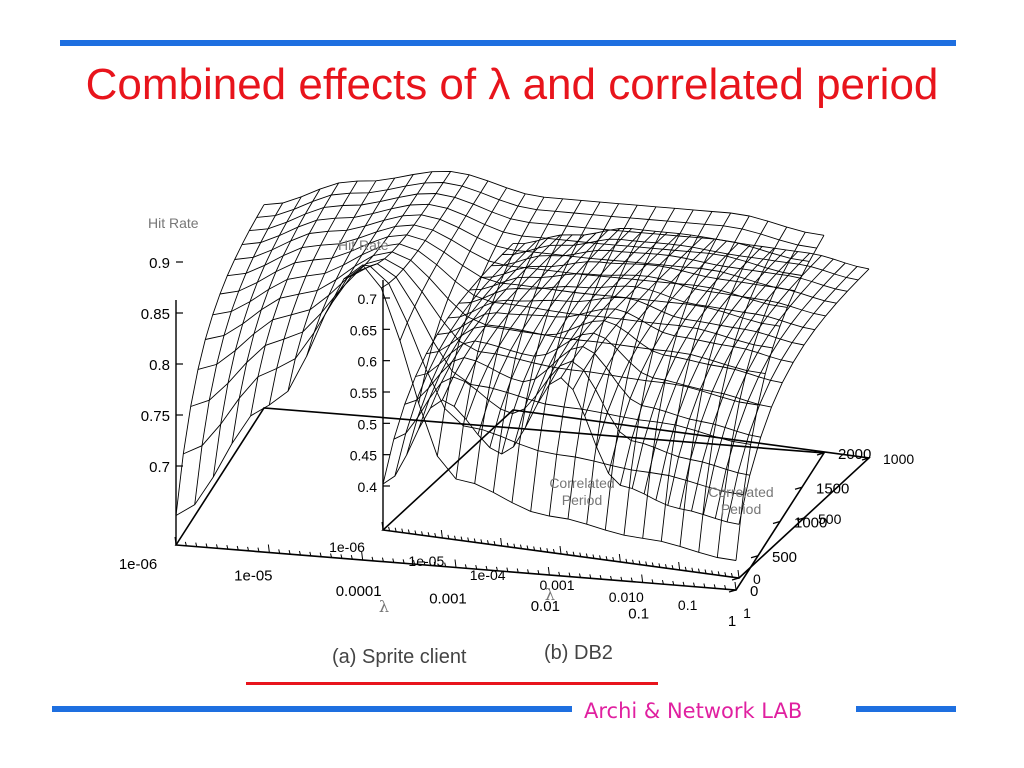 Image resolution: width=1024 pixels, height=768 pixels. What do you see at coordinates (693, 711) in the screenshot?
I see `footer-lab-name: Archi & Network LAB` at bounding box center [693, 711].